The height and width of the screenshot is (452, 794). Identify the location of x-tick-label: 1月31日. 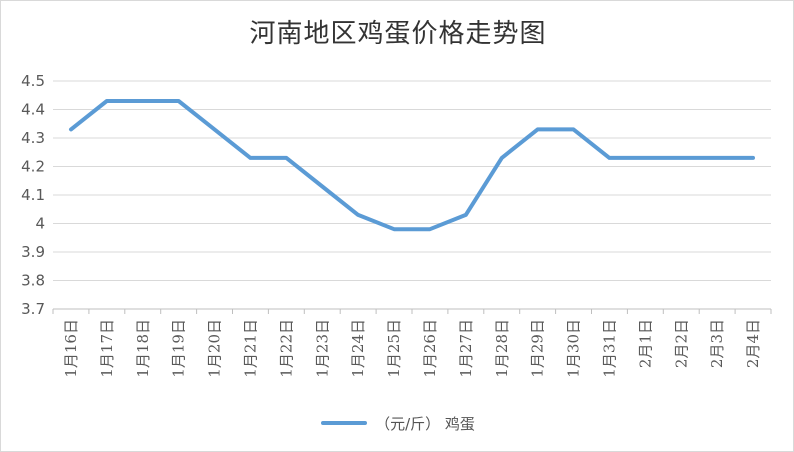
(609, 348).